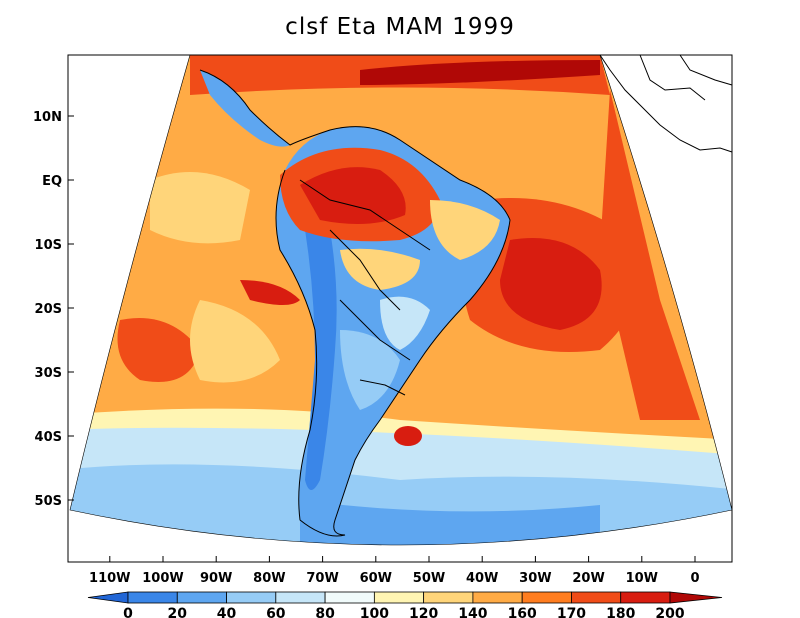 Image resolution: width=800 pixels, height=618 pixels. Describe the element at coordinates (48, 373) in the screenshot. I see `lat-label: 30S` at that location.